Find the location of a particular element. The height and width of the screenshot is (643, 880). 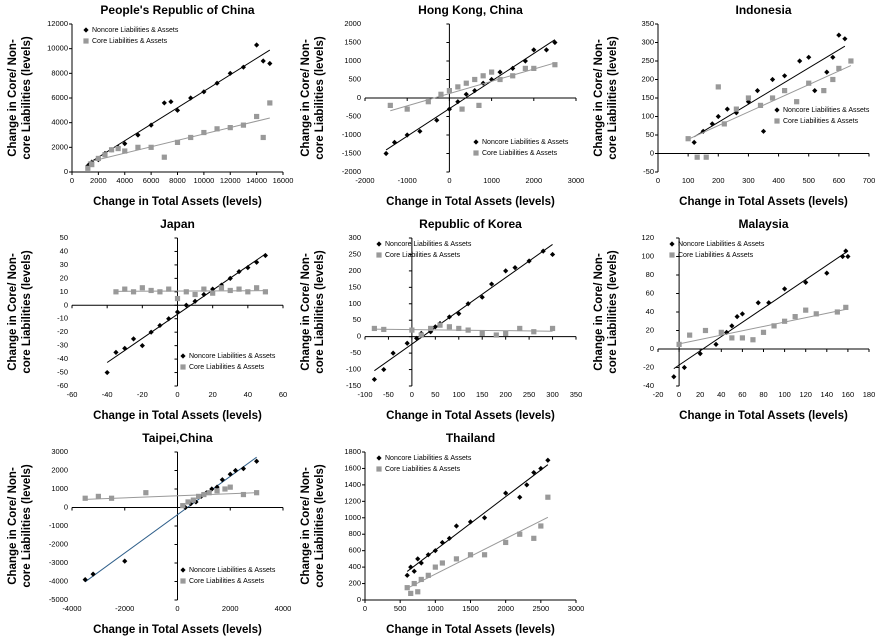

x-tick-label: 2500 is located at coordinates (540, 608).